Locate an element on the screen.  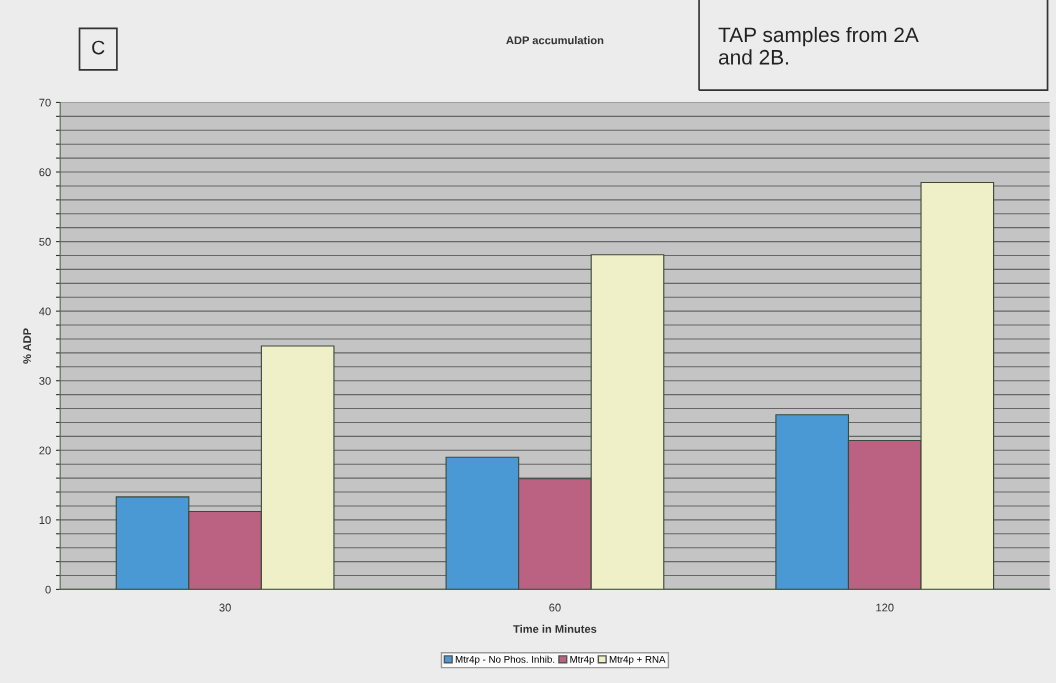
legend-label: Mtr4p - No Phos. Inhib. is located at coordinates (505, 660).